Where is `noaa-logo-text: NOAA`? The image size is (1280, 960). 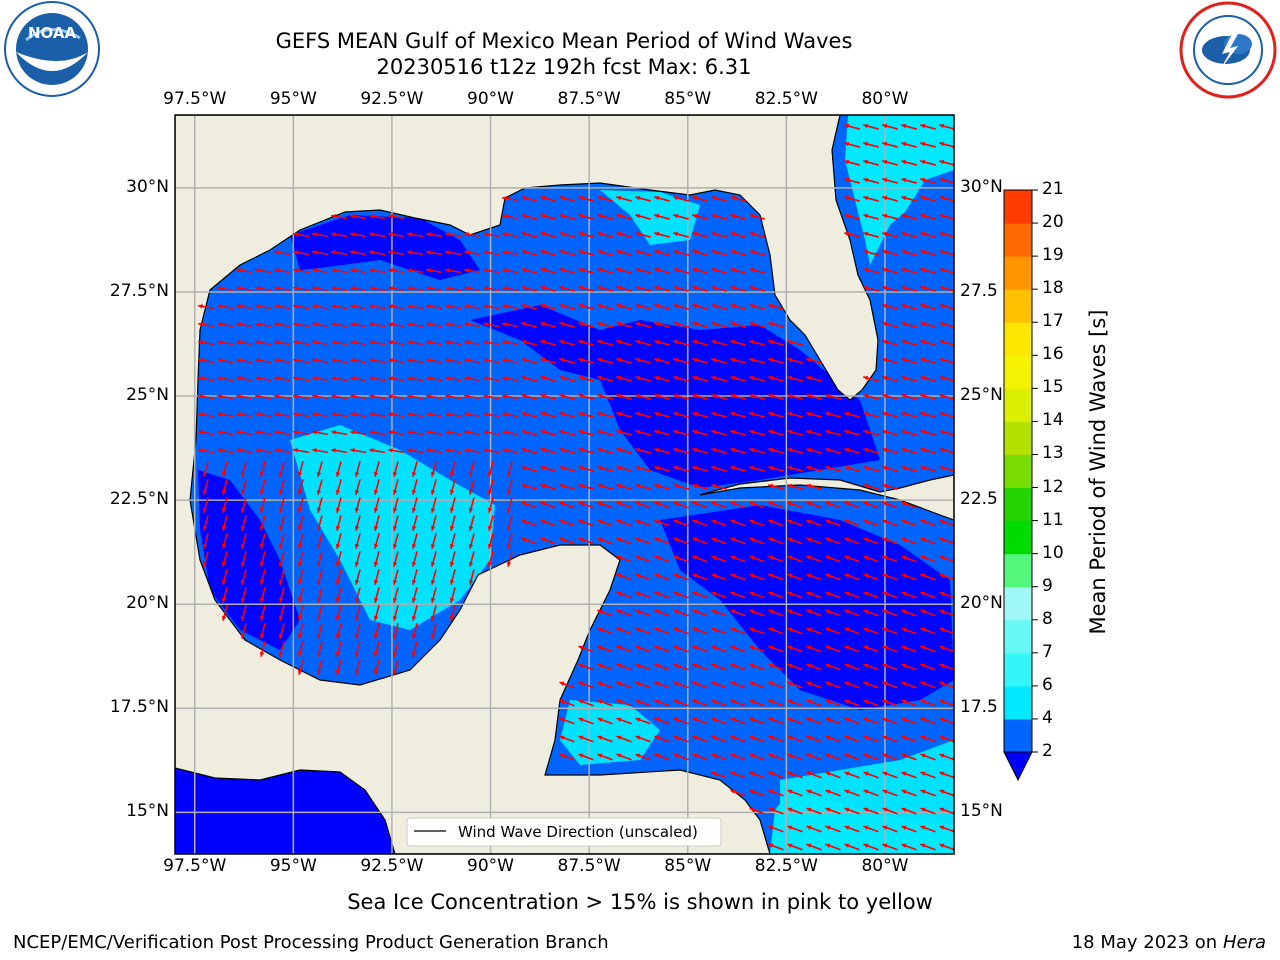 noaa-logo-text: NOAA is located at coordinates (52, 33).